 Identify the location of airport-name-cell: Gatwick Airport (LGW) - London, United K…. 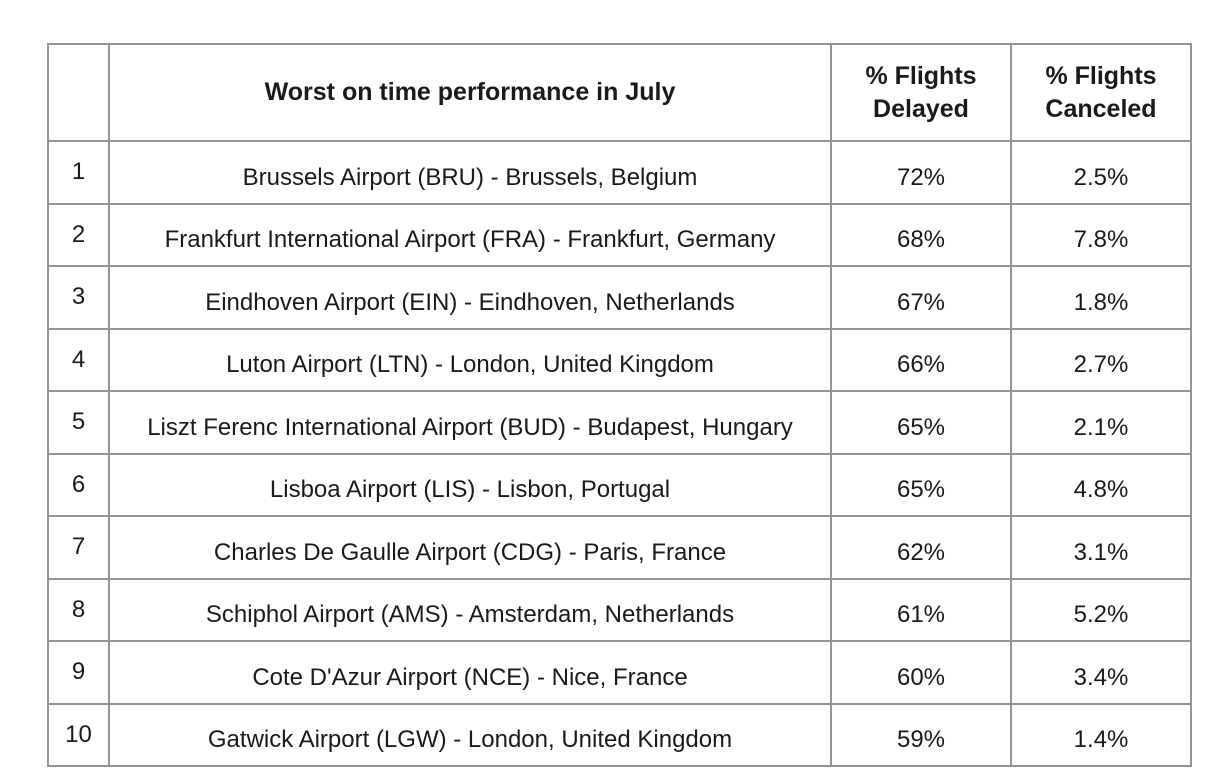
(470, 734).